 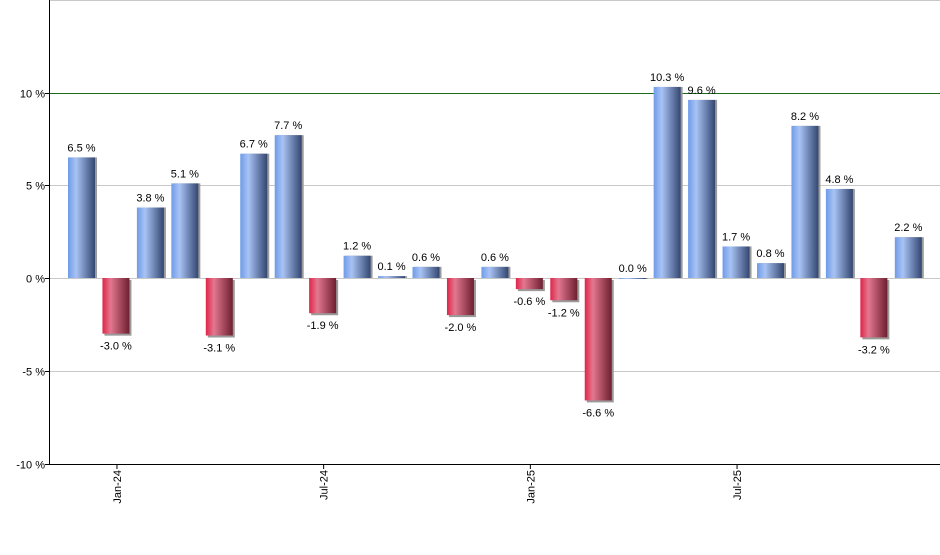 I want to click on data-label: 1.2 %, so click(x=357, y=247).